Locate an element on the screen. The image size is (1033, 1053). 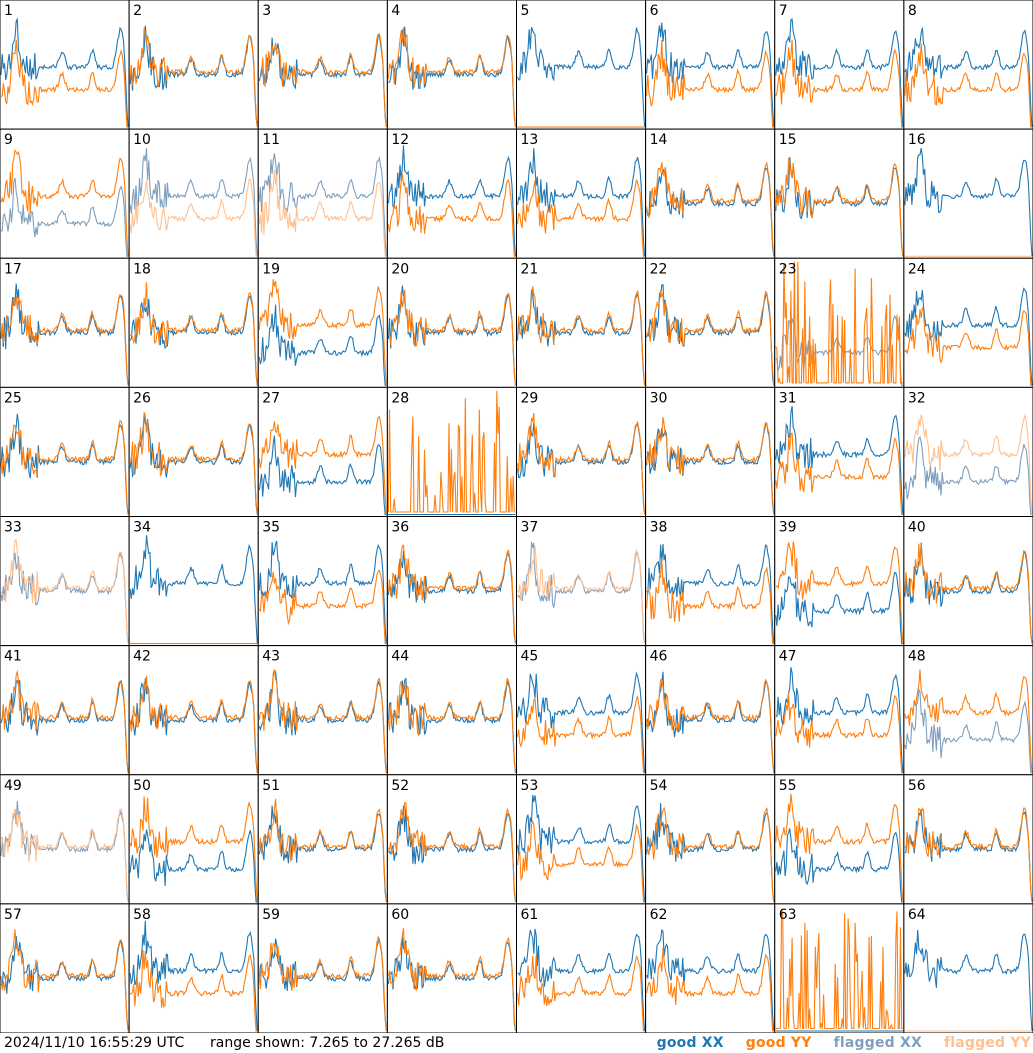
panel-label: 48 is located at coordinates (917, 657).